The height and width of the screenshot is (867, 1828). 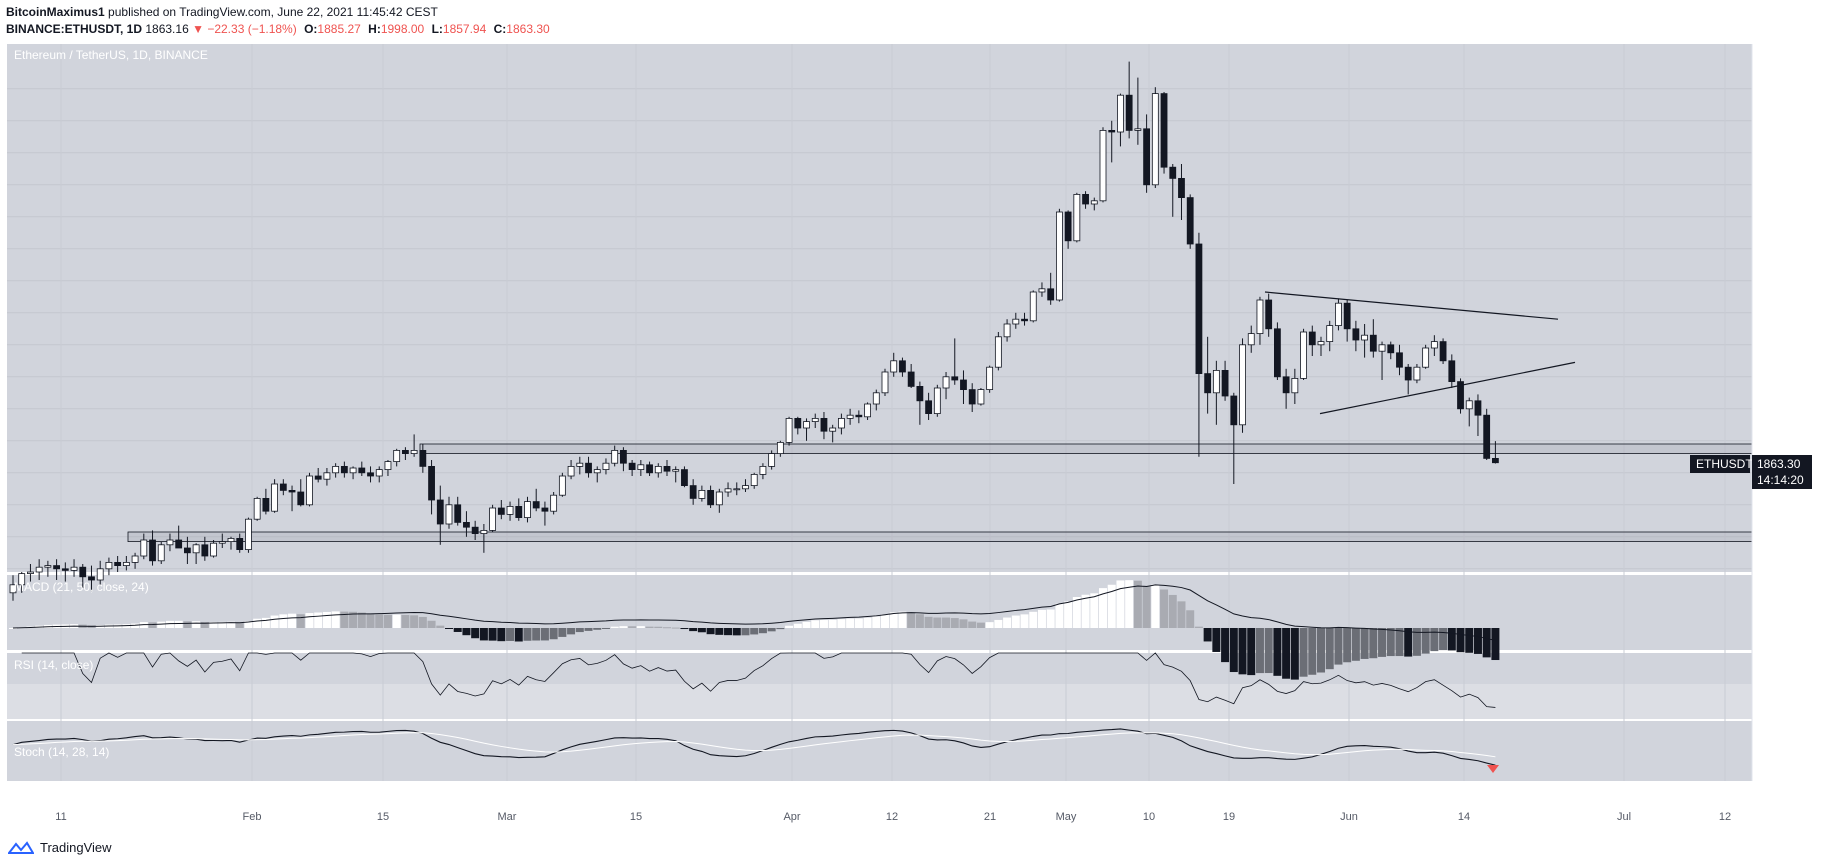 I want to click on bearish-cross-marker, so click(x=1493, y=769).